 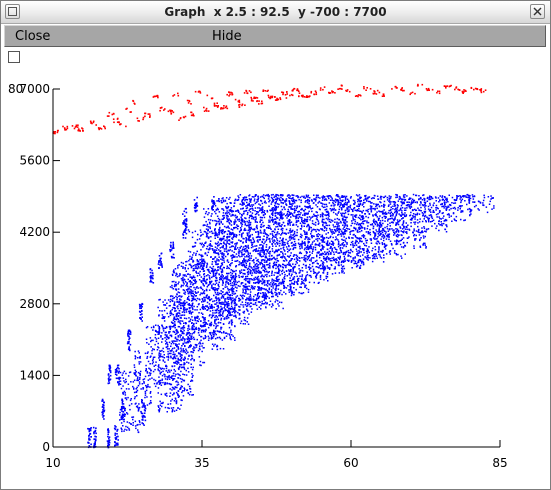 I want to click on hide-button: Hide, so click(x=227, y=36).